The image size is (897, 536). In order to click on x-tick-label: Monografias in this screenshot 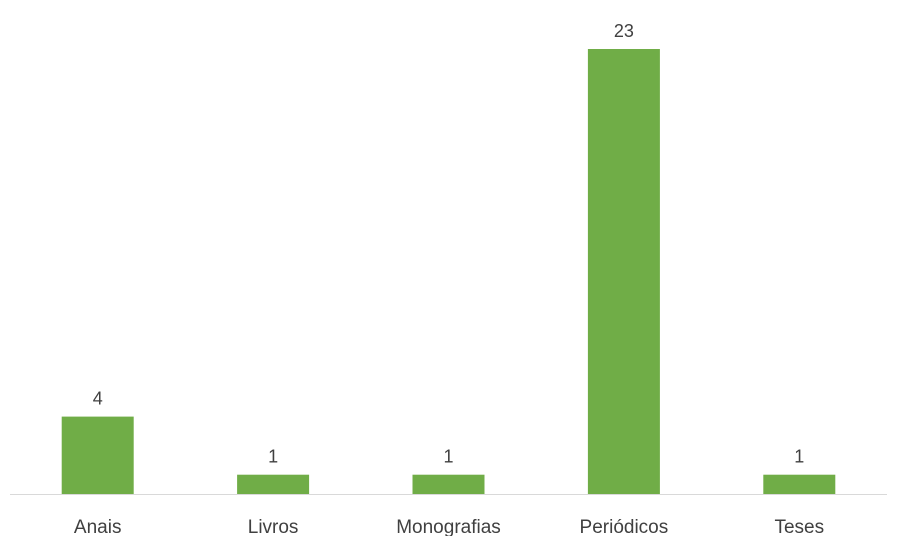, I will do `click(448, 526)`.